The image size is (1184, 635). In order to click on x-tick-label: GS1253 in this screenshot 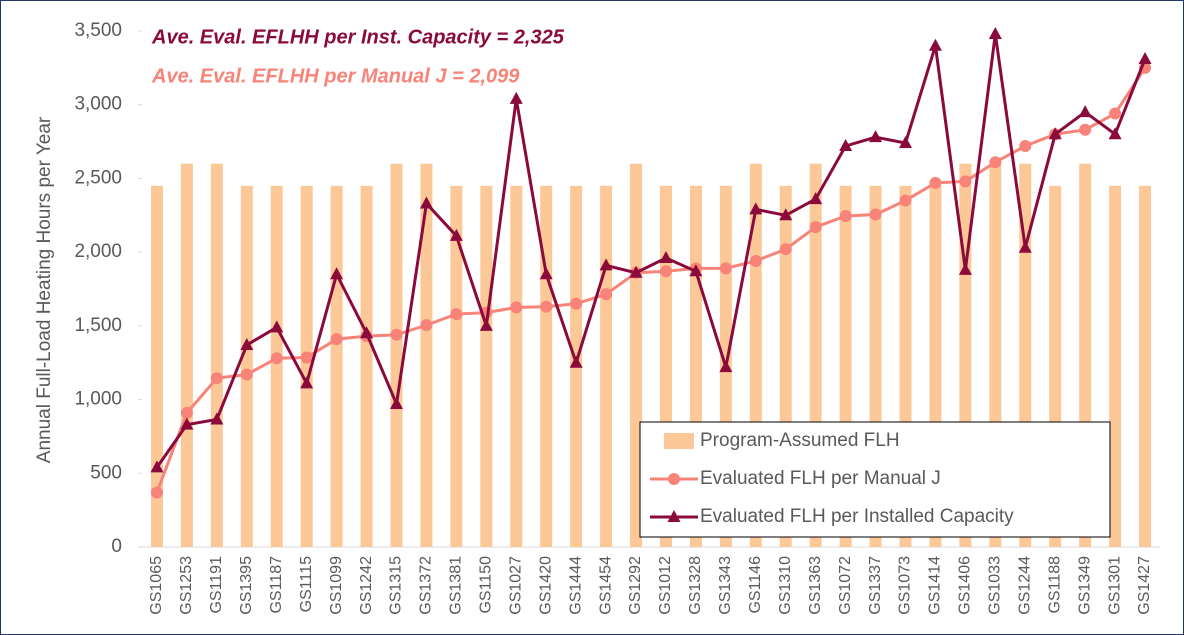, I will do `click(186, 585)`.